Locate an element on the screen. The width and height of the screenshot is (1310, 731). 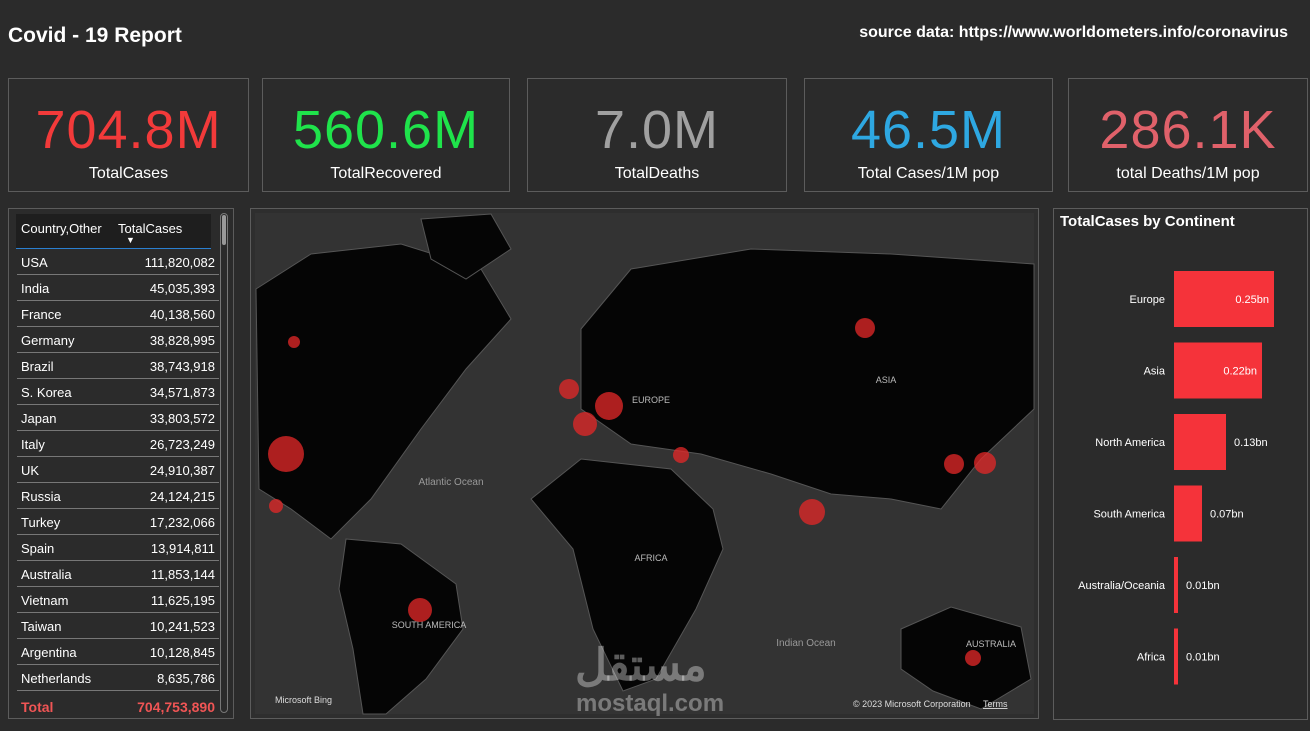
kpi-card: 46.5M Total Cases/1M pop is located at coordinates (928, 135).